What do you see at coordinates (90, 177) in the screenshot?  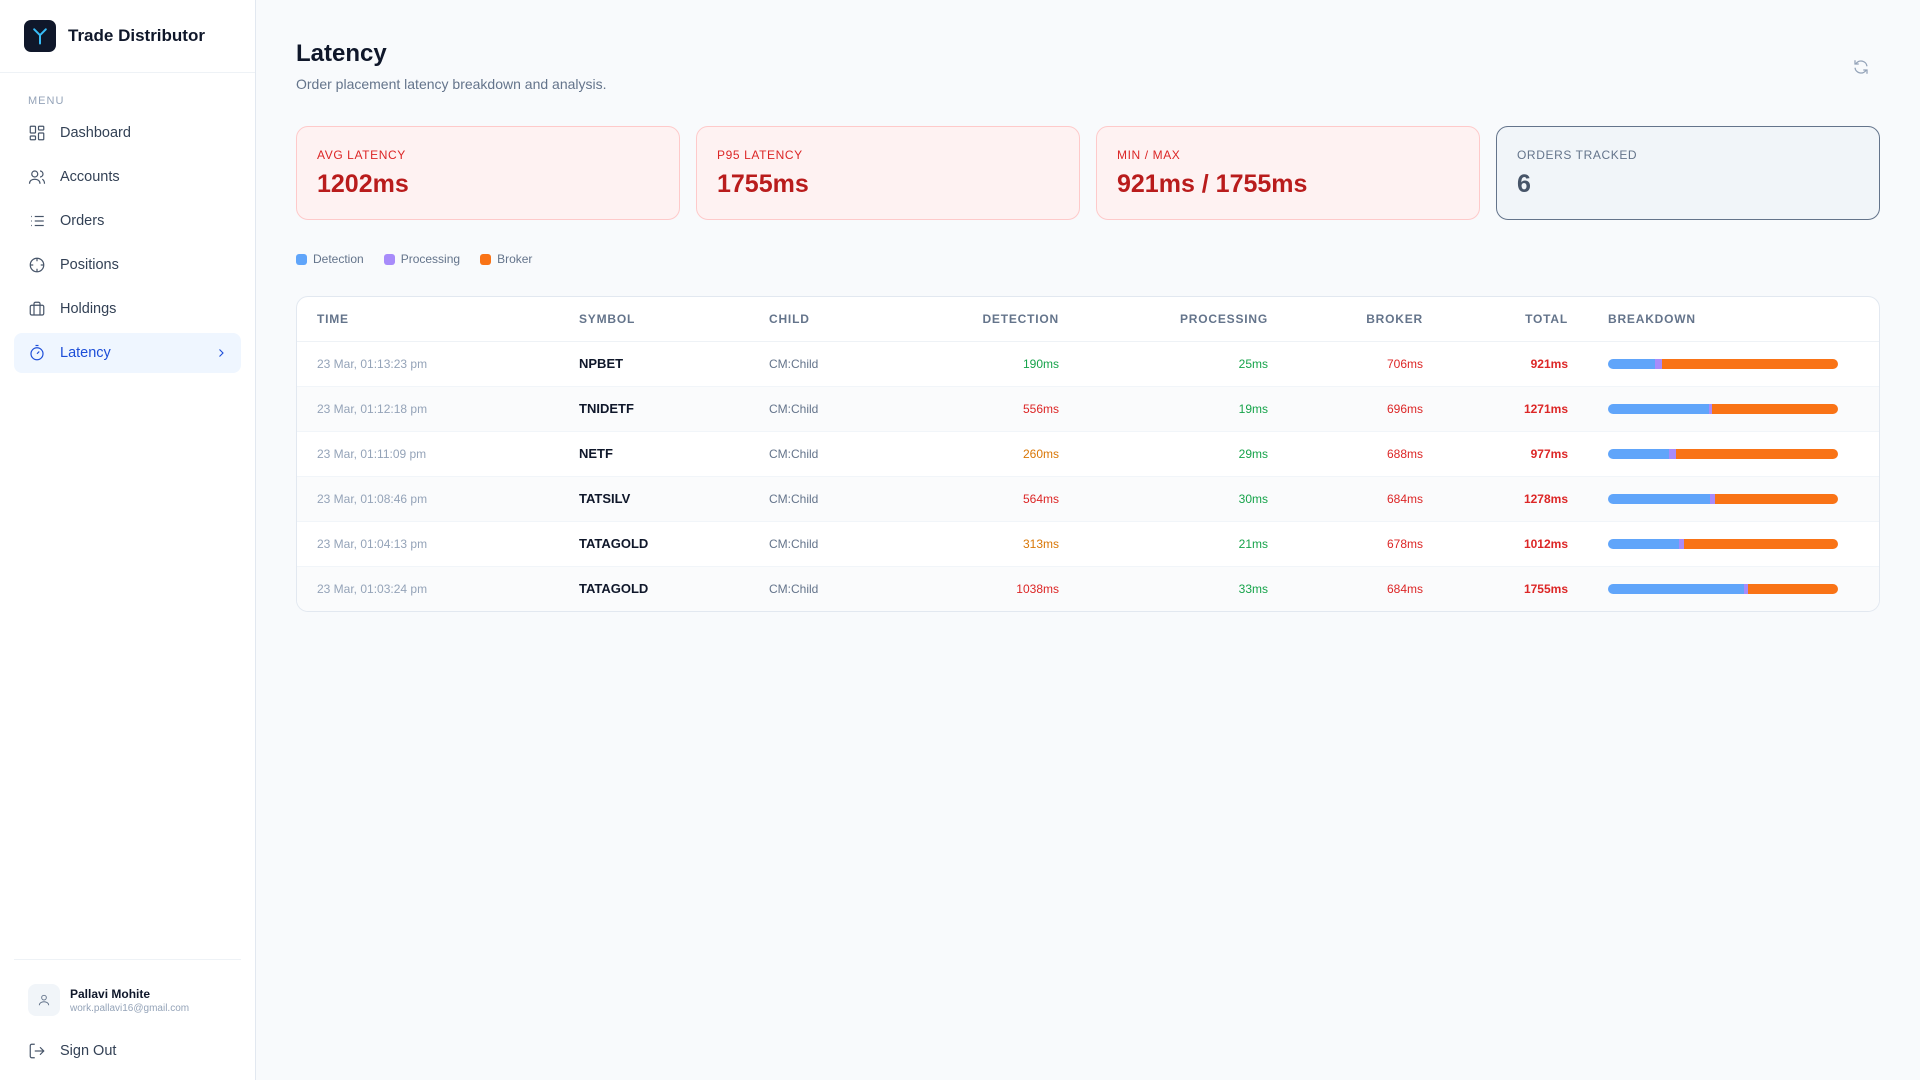 I see `sidebar-item-label: Accounts` at bounding box center [90, 177].